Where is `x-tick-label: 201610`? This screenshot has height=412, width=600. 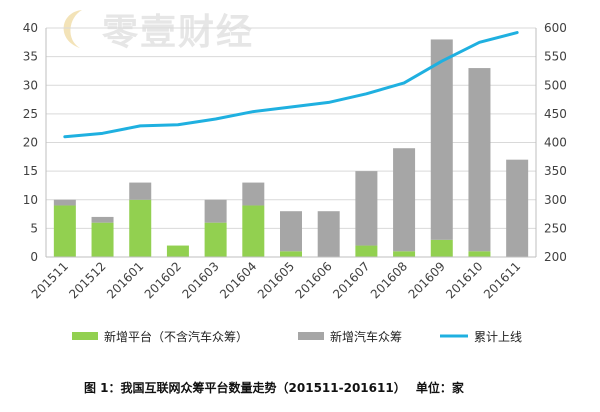 x-tick-label: 201610 is located at coordinates (464, 280).